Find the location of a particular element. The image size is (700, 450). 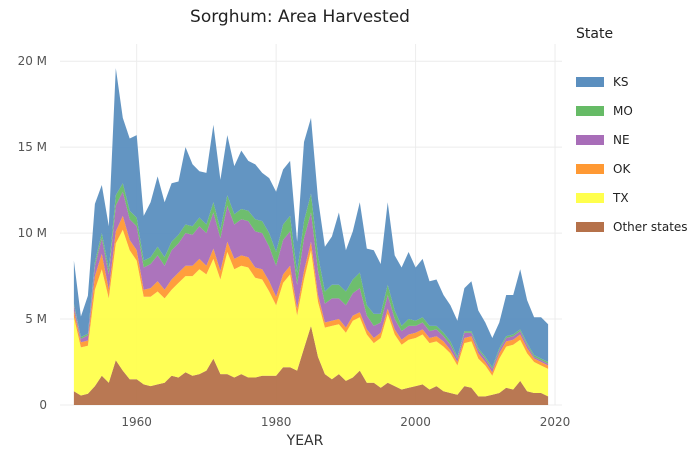

legend-label-ks: KS is located at coordinates (621, 82).